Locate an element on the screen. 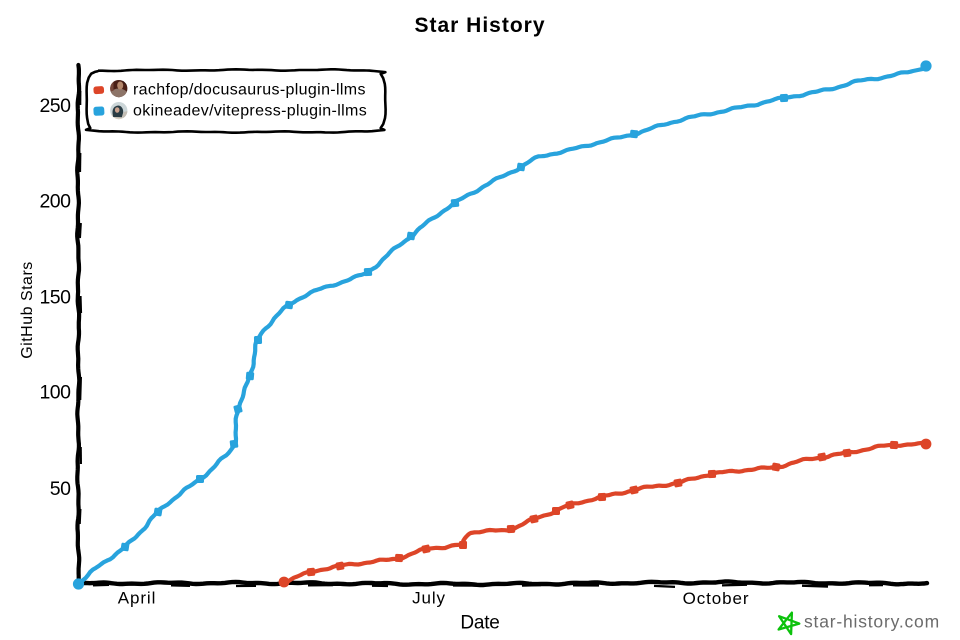  svg-text: July is located at coordinates (429, 598).